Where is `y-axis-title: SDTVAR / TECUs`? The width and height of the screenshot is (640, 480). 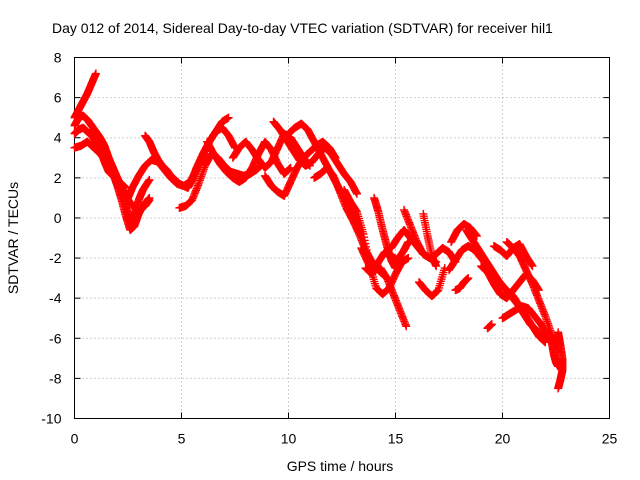
y-axis-title: SDTVAR / TECUs is located at coordinates (13, 238).